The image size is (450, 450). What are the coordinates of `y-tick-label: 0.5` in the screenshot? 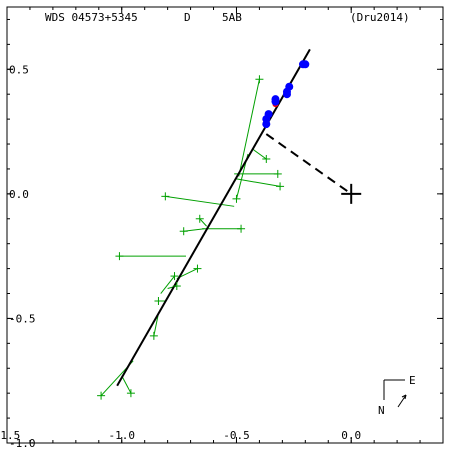 It's located at (19, 69).